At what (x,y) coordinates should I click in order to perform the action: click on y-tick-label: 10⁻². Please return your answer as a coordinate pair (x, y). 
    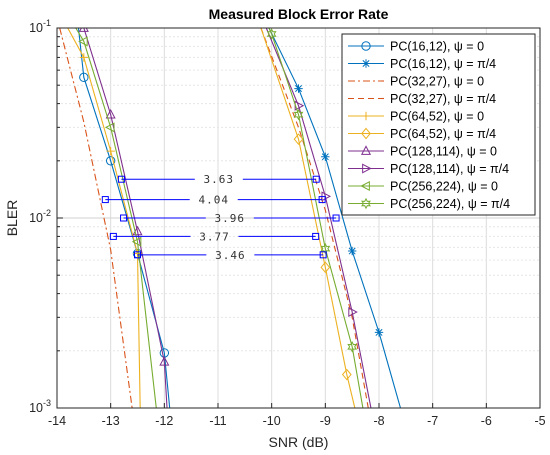
    Looking at the image, I should click on (40, 216).